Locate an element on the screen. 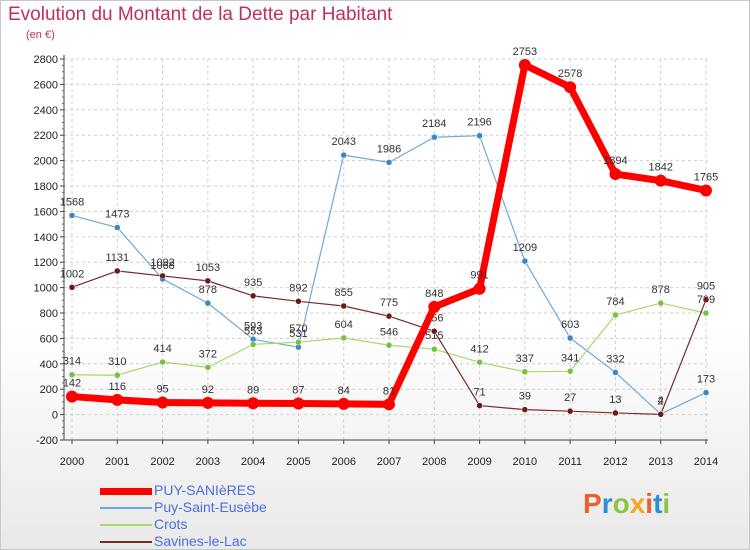 This screenshot has width=750, height=550. data-label-crots: 412 is located at coordinates (479, 349).